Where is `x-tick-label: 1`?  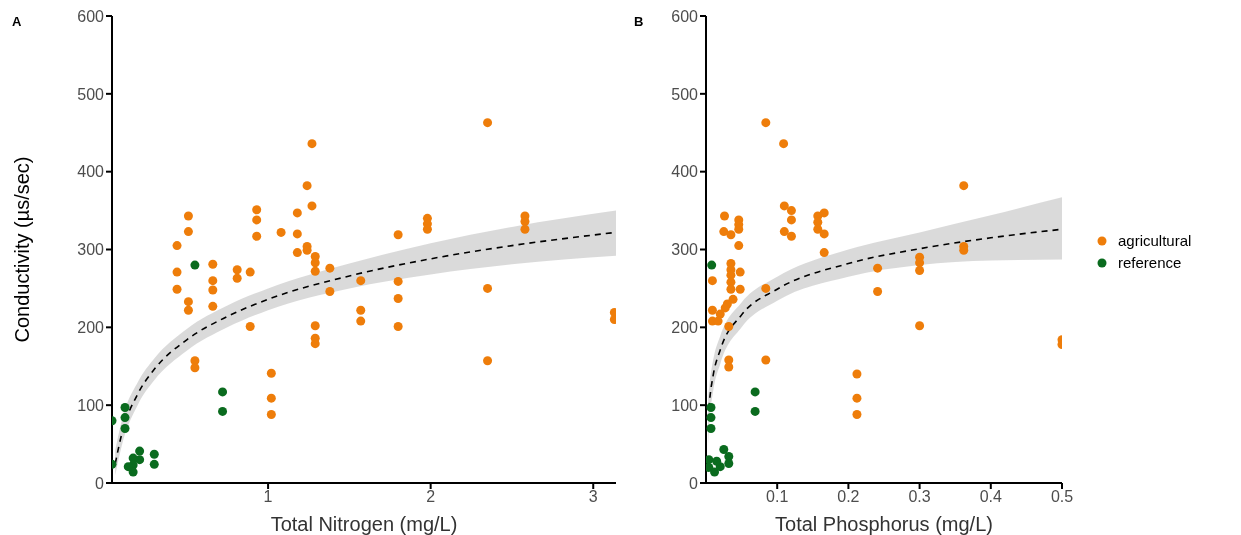 x-tick-label: 1 is located at coordinates (268, 497).